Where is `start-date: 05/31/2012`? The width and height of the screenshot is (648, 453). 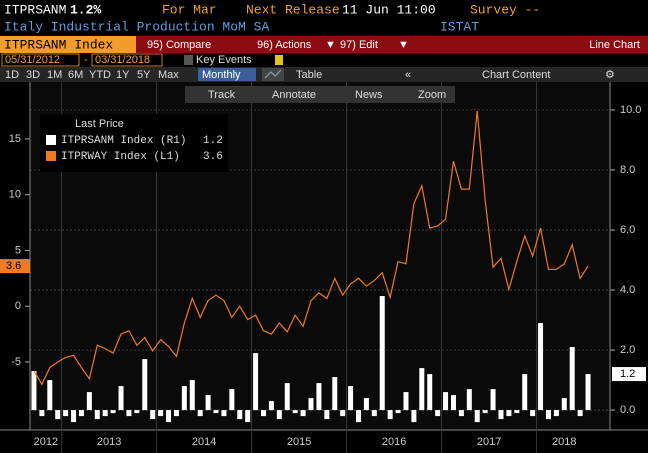
start-date: 05/31/2012 is located at coordinates (32, 60).